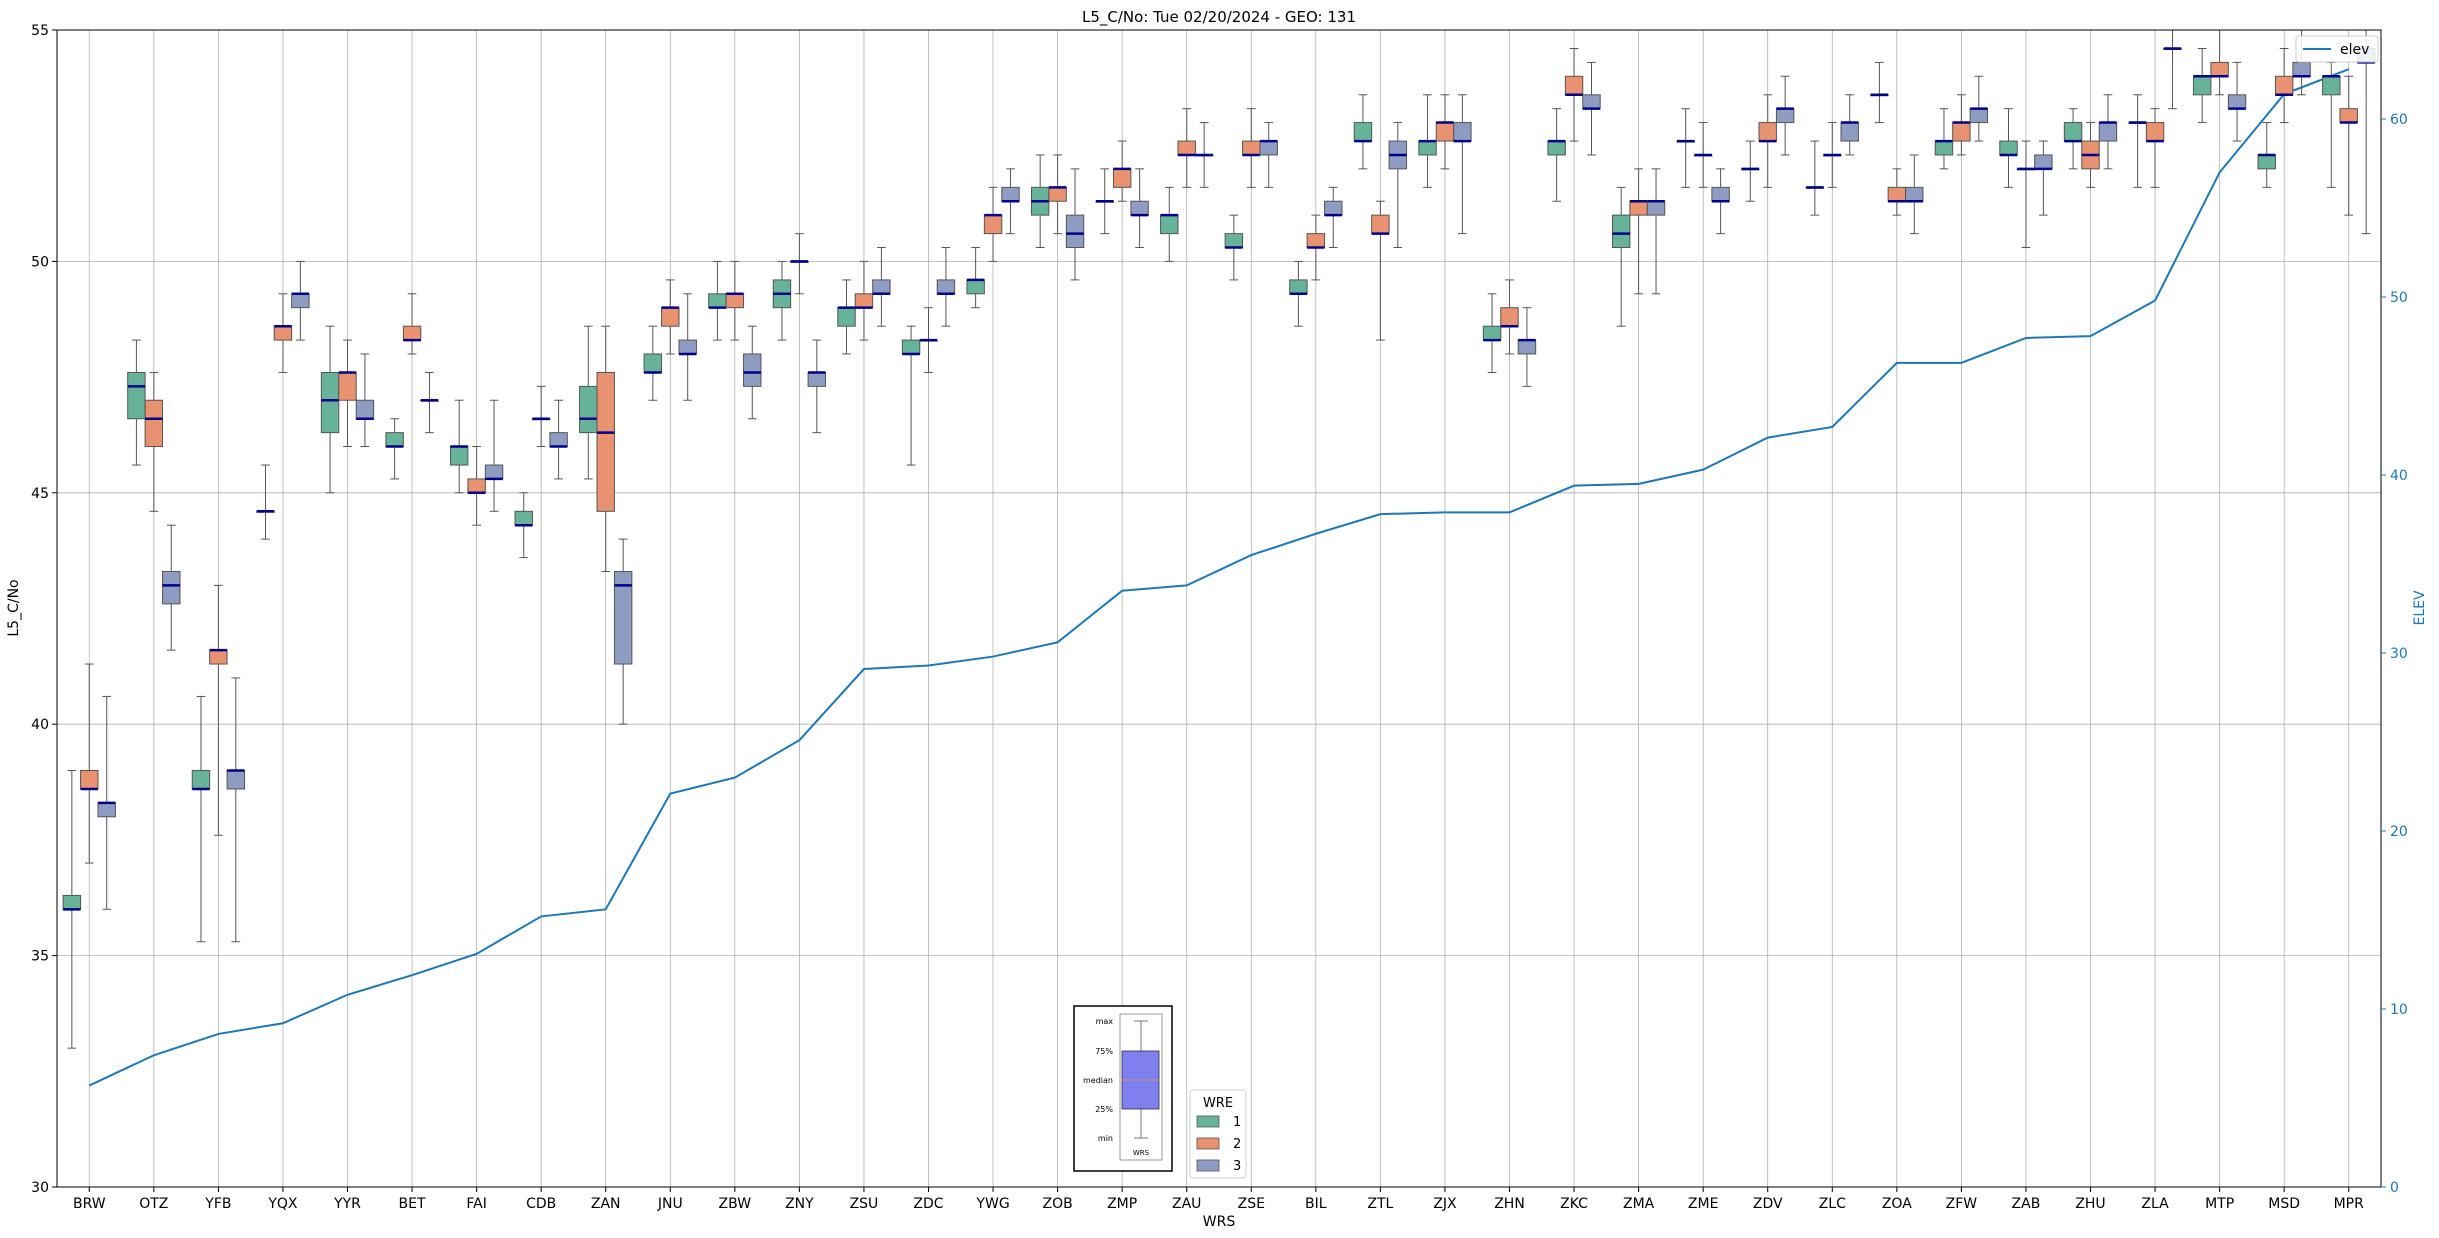  What do you see at coordinates (653, 363) in the screenshot?
I see `box-jnu-wre1` at bounding box center [653, 363].